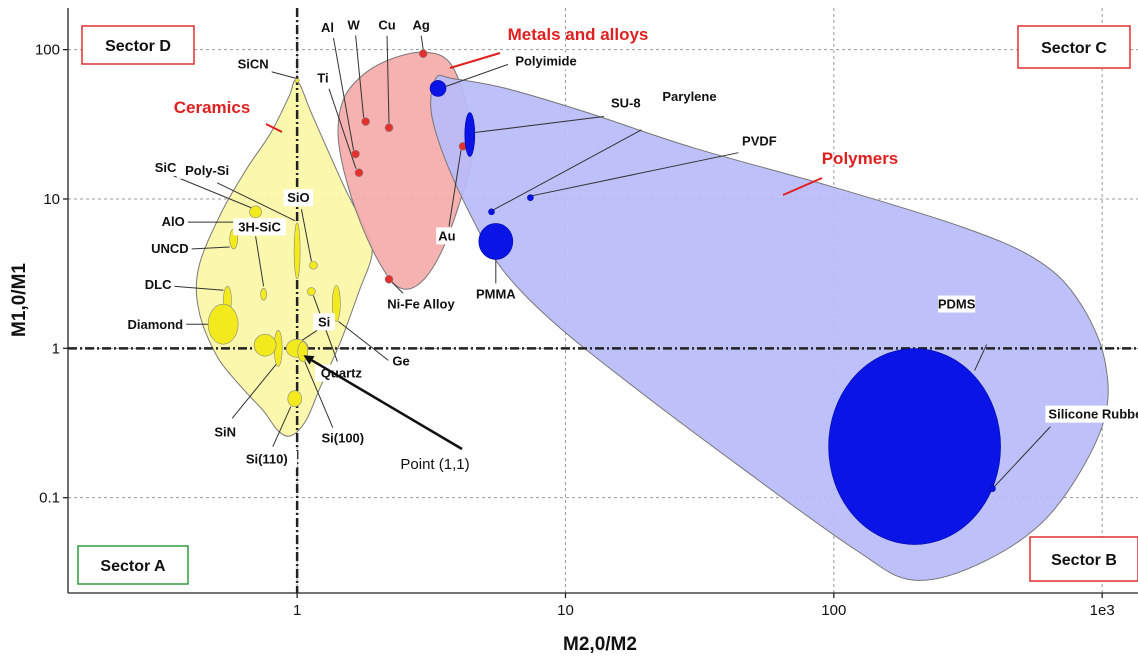 The width and height of the screenshot is (1138, 661). Describe the element at coordinates (981, 357) in the screenshot. I see `leader-pdms` at that location.